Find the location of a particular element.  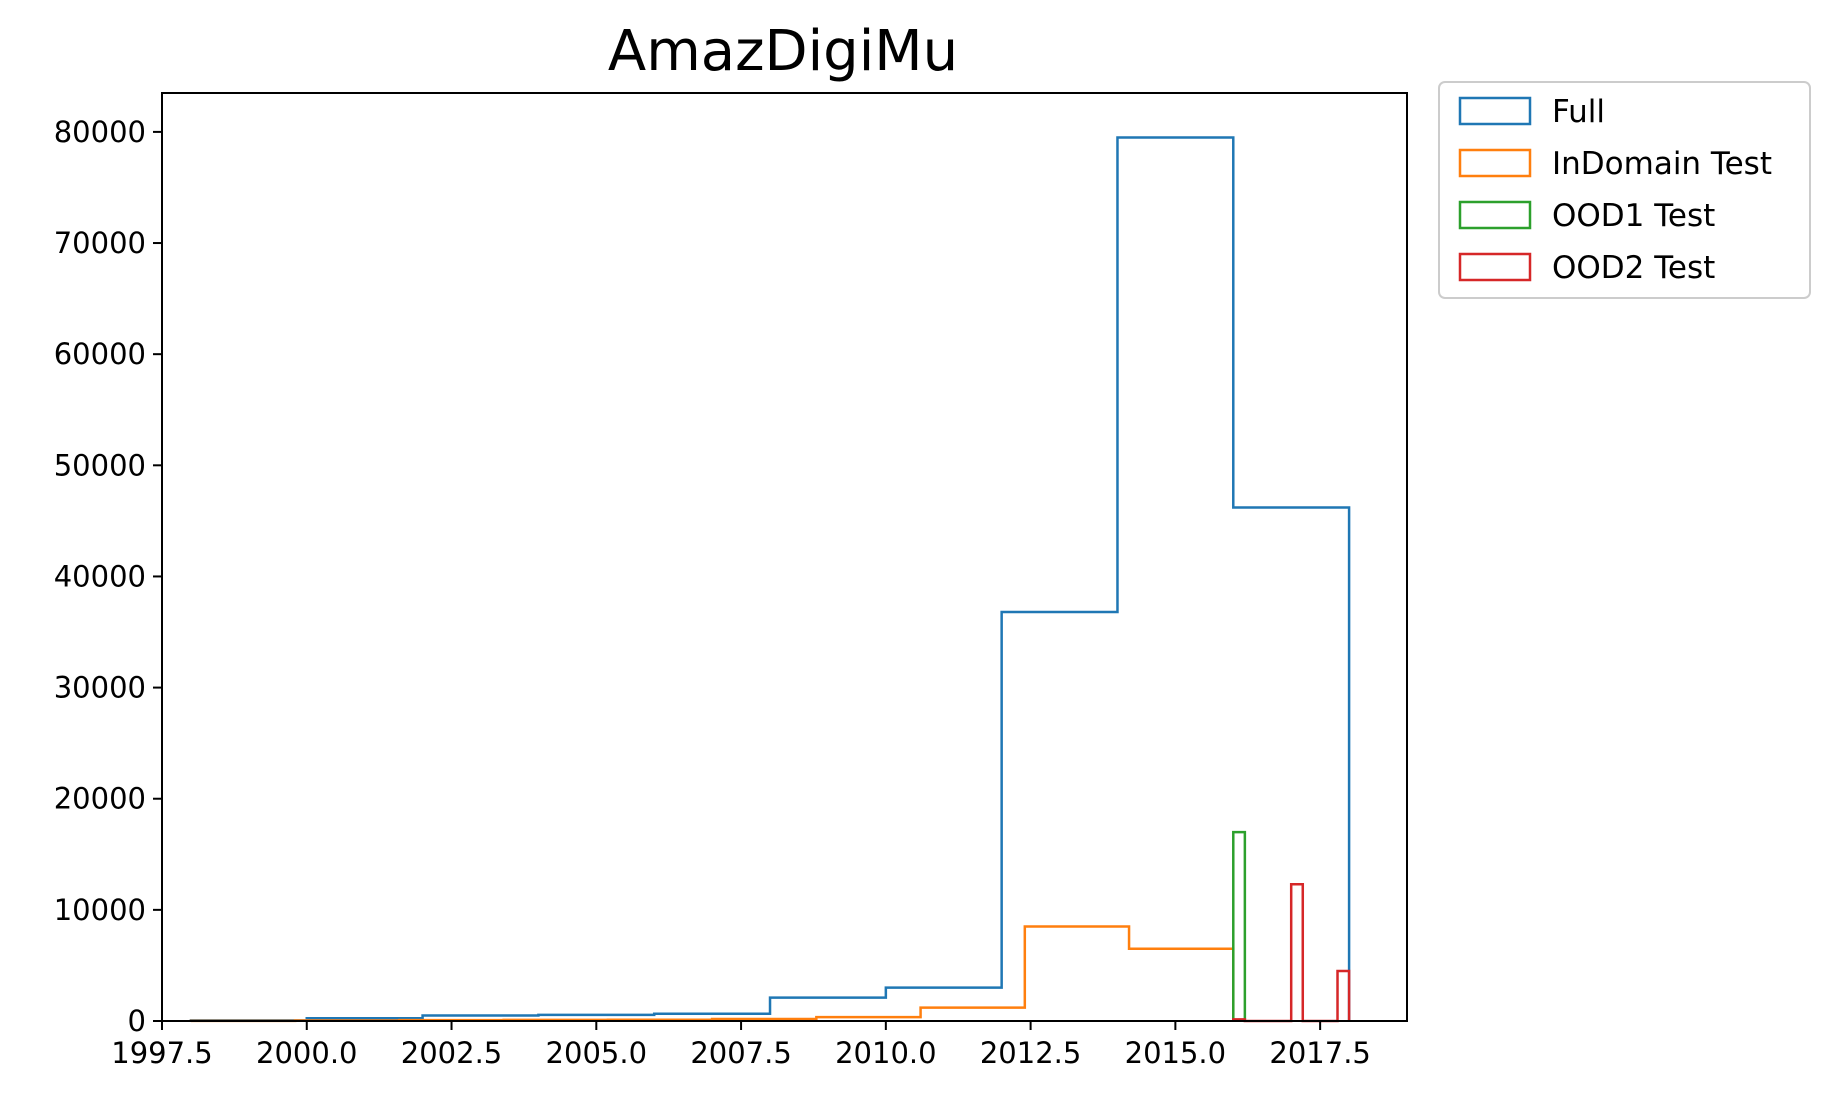

legend-label: InDomain Test is located at coordinates (1662, 164).